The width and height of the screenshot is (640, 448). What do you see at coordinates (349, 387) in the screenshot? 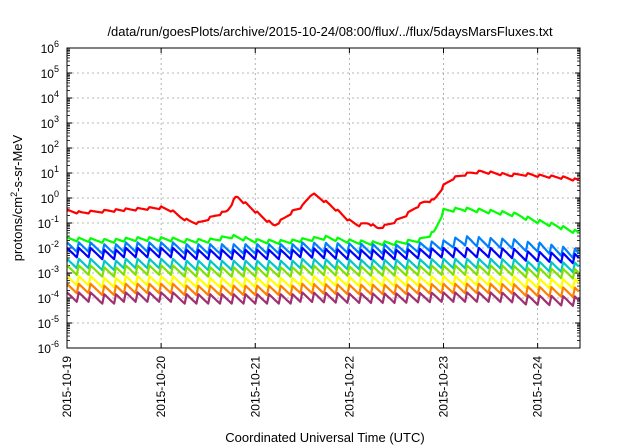
I see `x-tick-label: 2015-10-22` at bounding box center [349, 387].